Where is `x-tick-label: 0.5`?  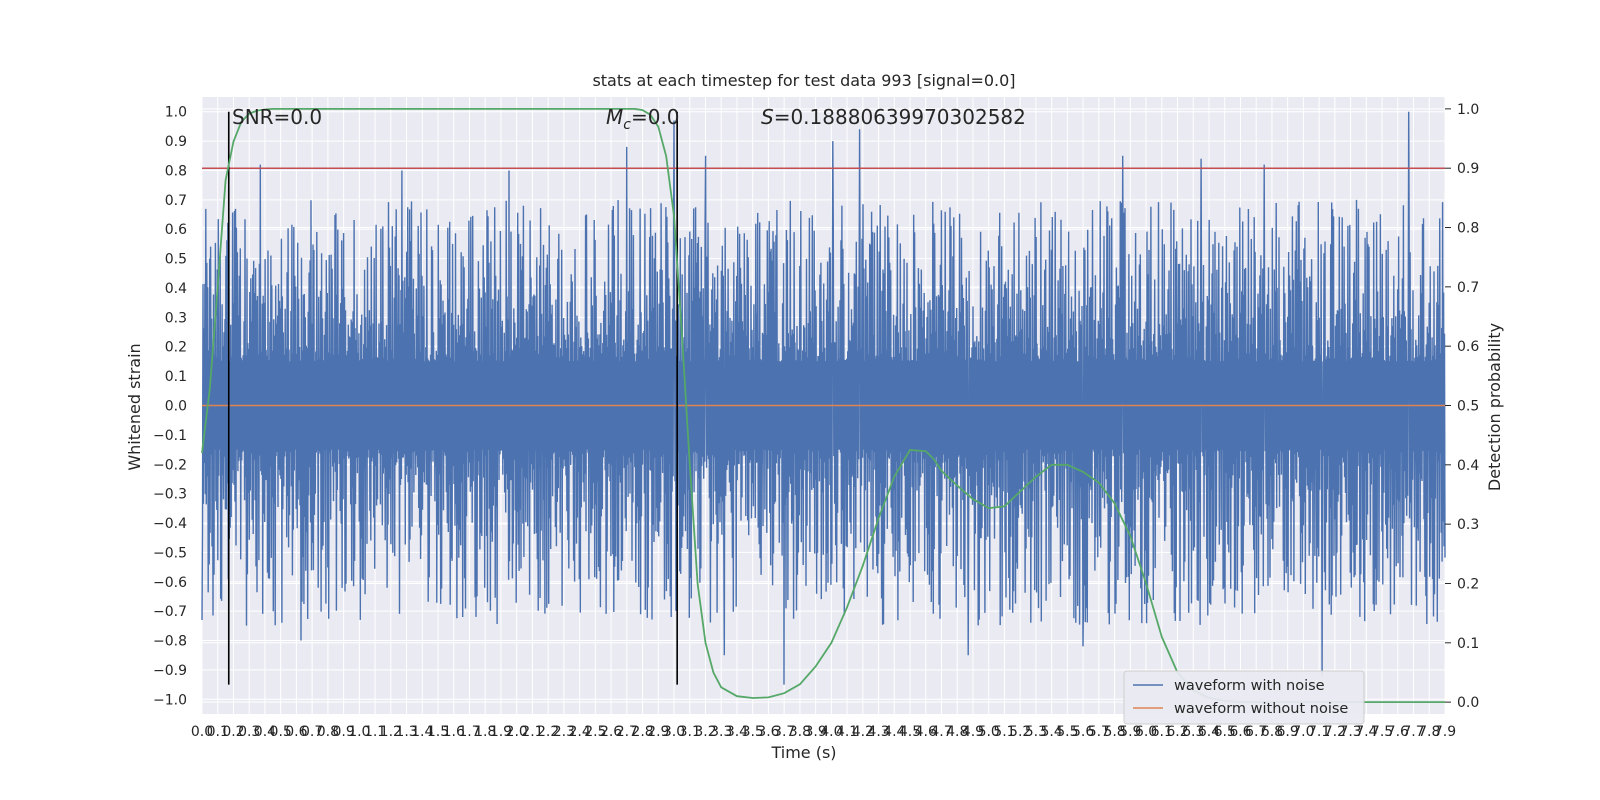
x-tick-label: 0.5 is located at coordinates (281, 732).